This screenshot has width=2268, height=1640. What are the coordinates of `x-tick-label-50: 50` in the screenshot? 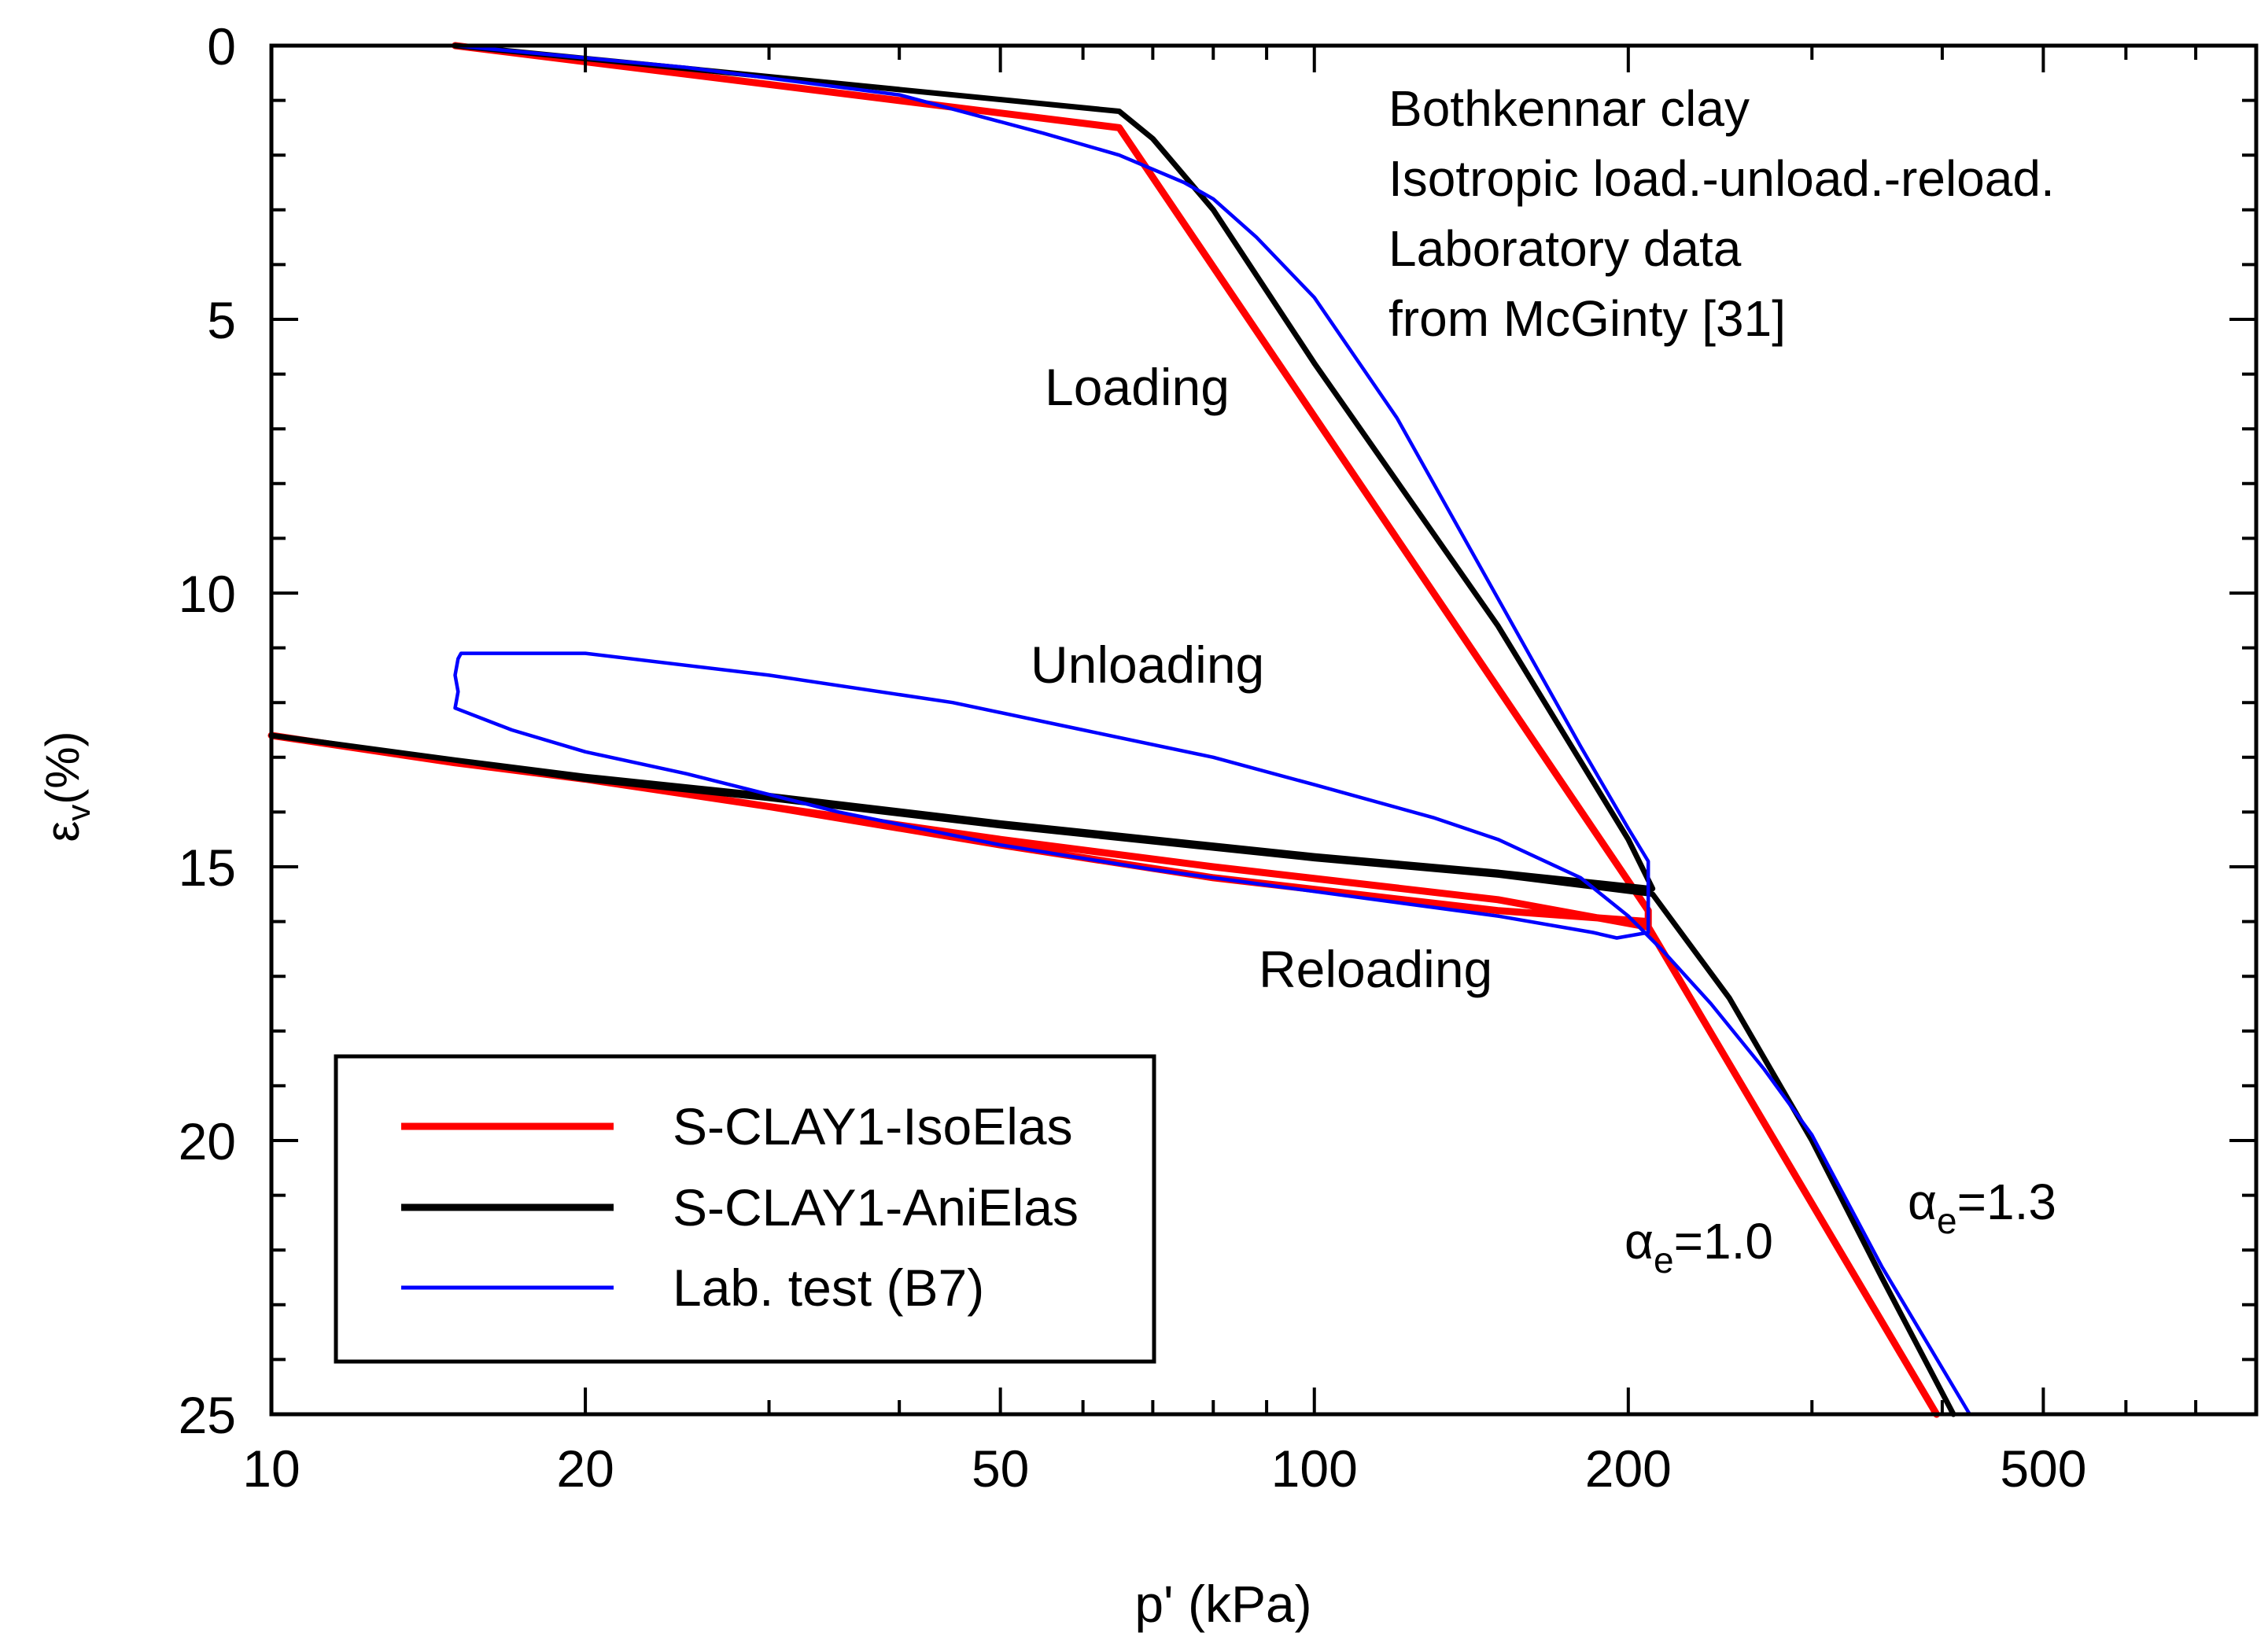 It's located at (1000, 1468).